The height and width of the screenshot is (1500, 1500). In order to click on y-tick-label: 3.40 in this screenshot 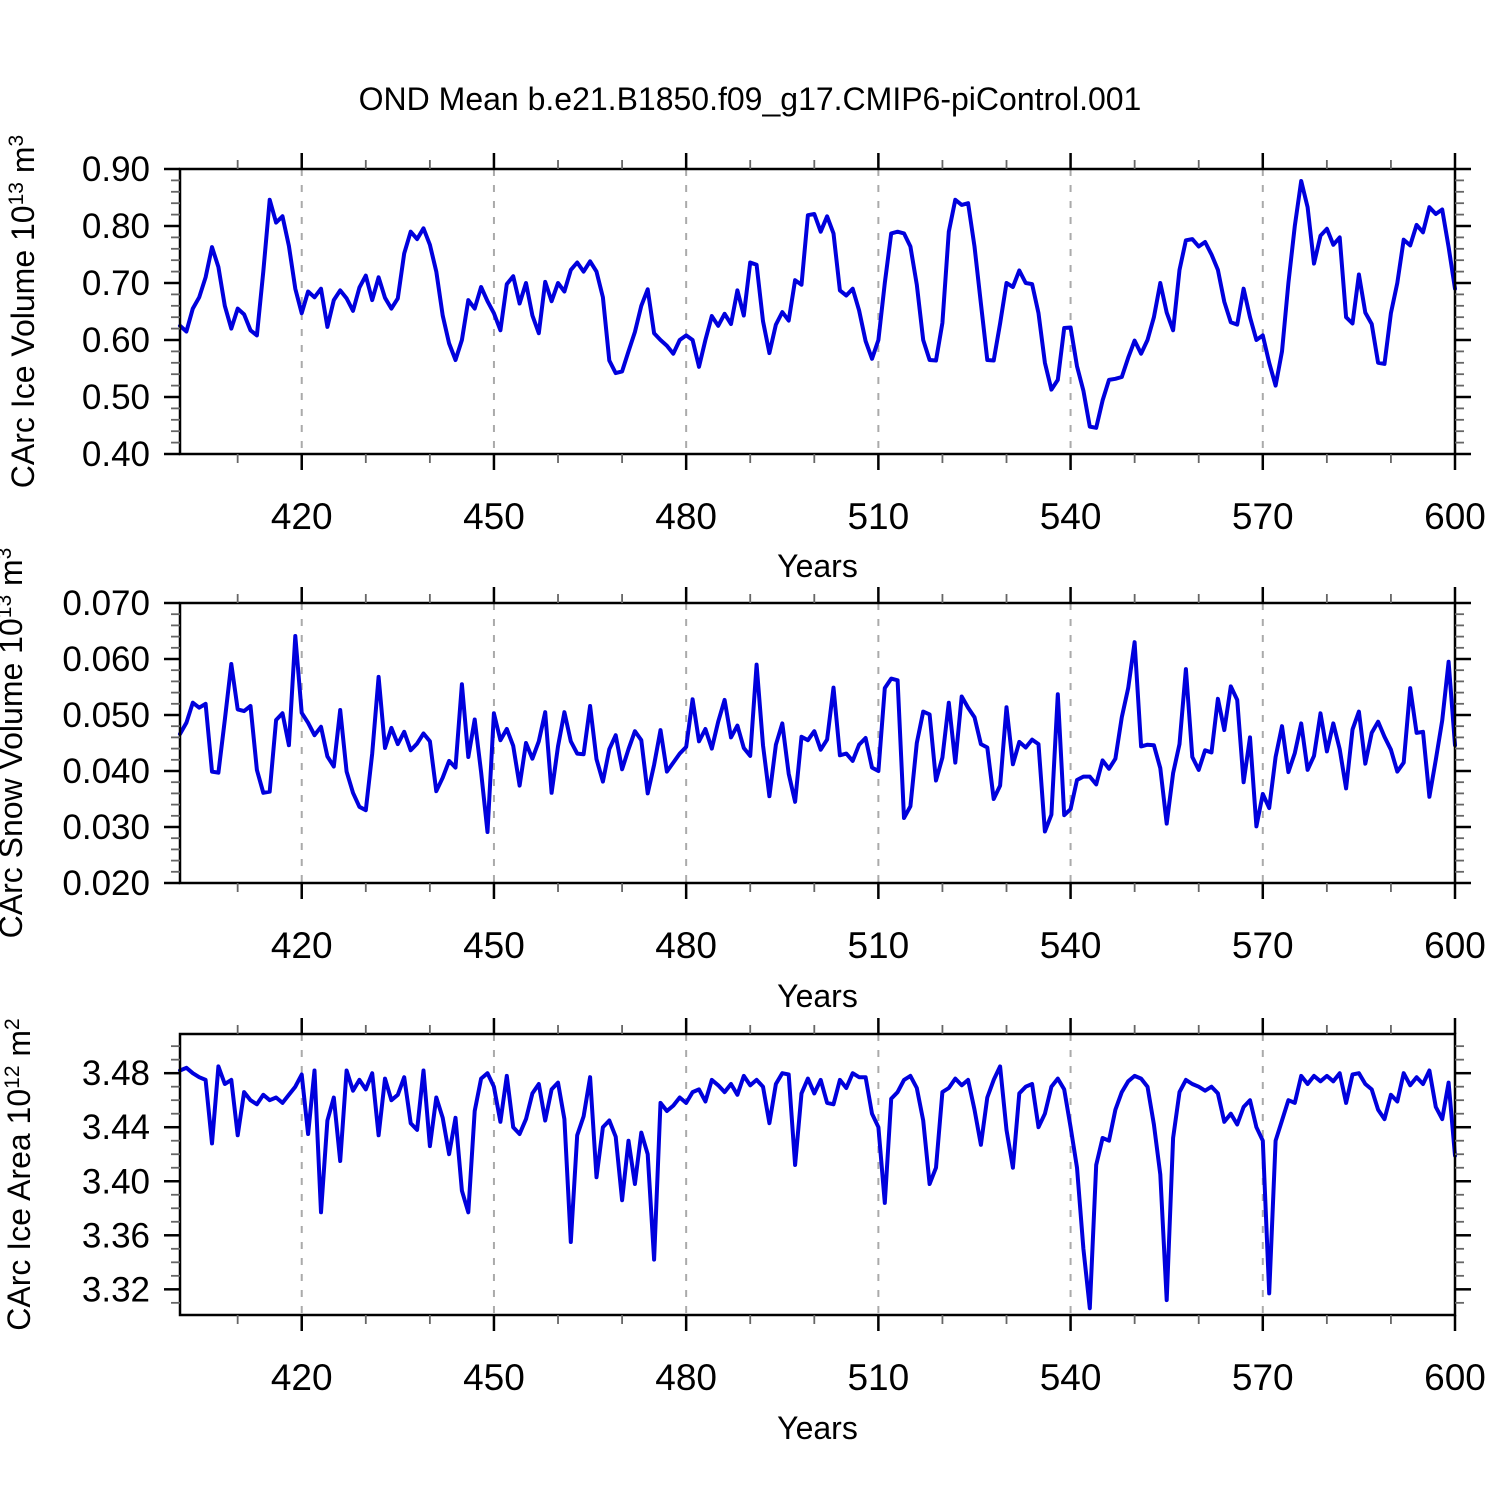, I will do `click(116, 1181)`.